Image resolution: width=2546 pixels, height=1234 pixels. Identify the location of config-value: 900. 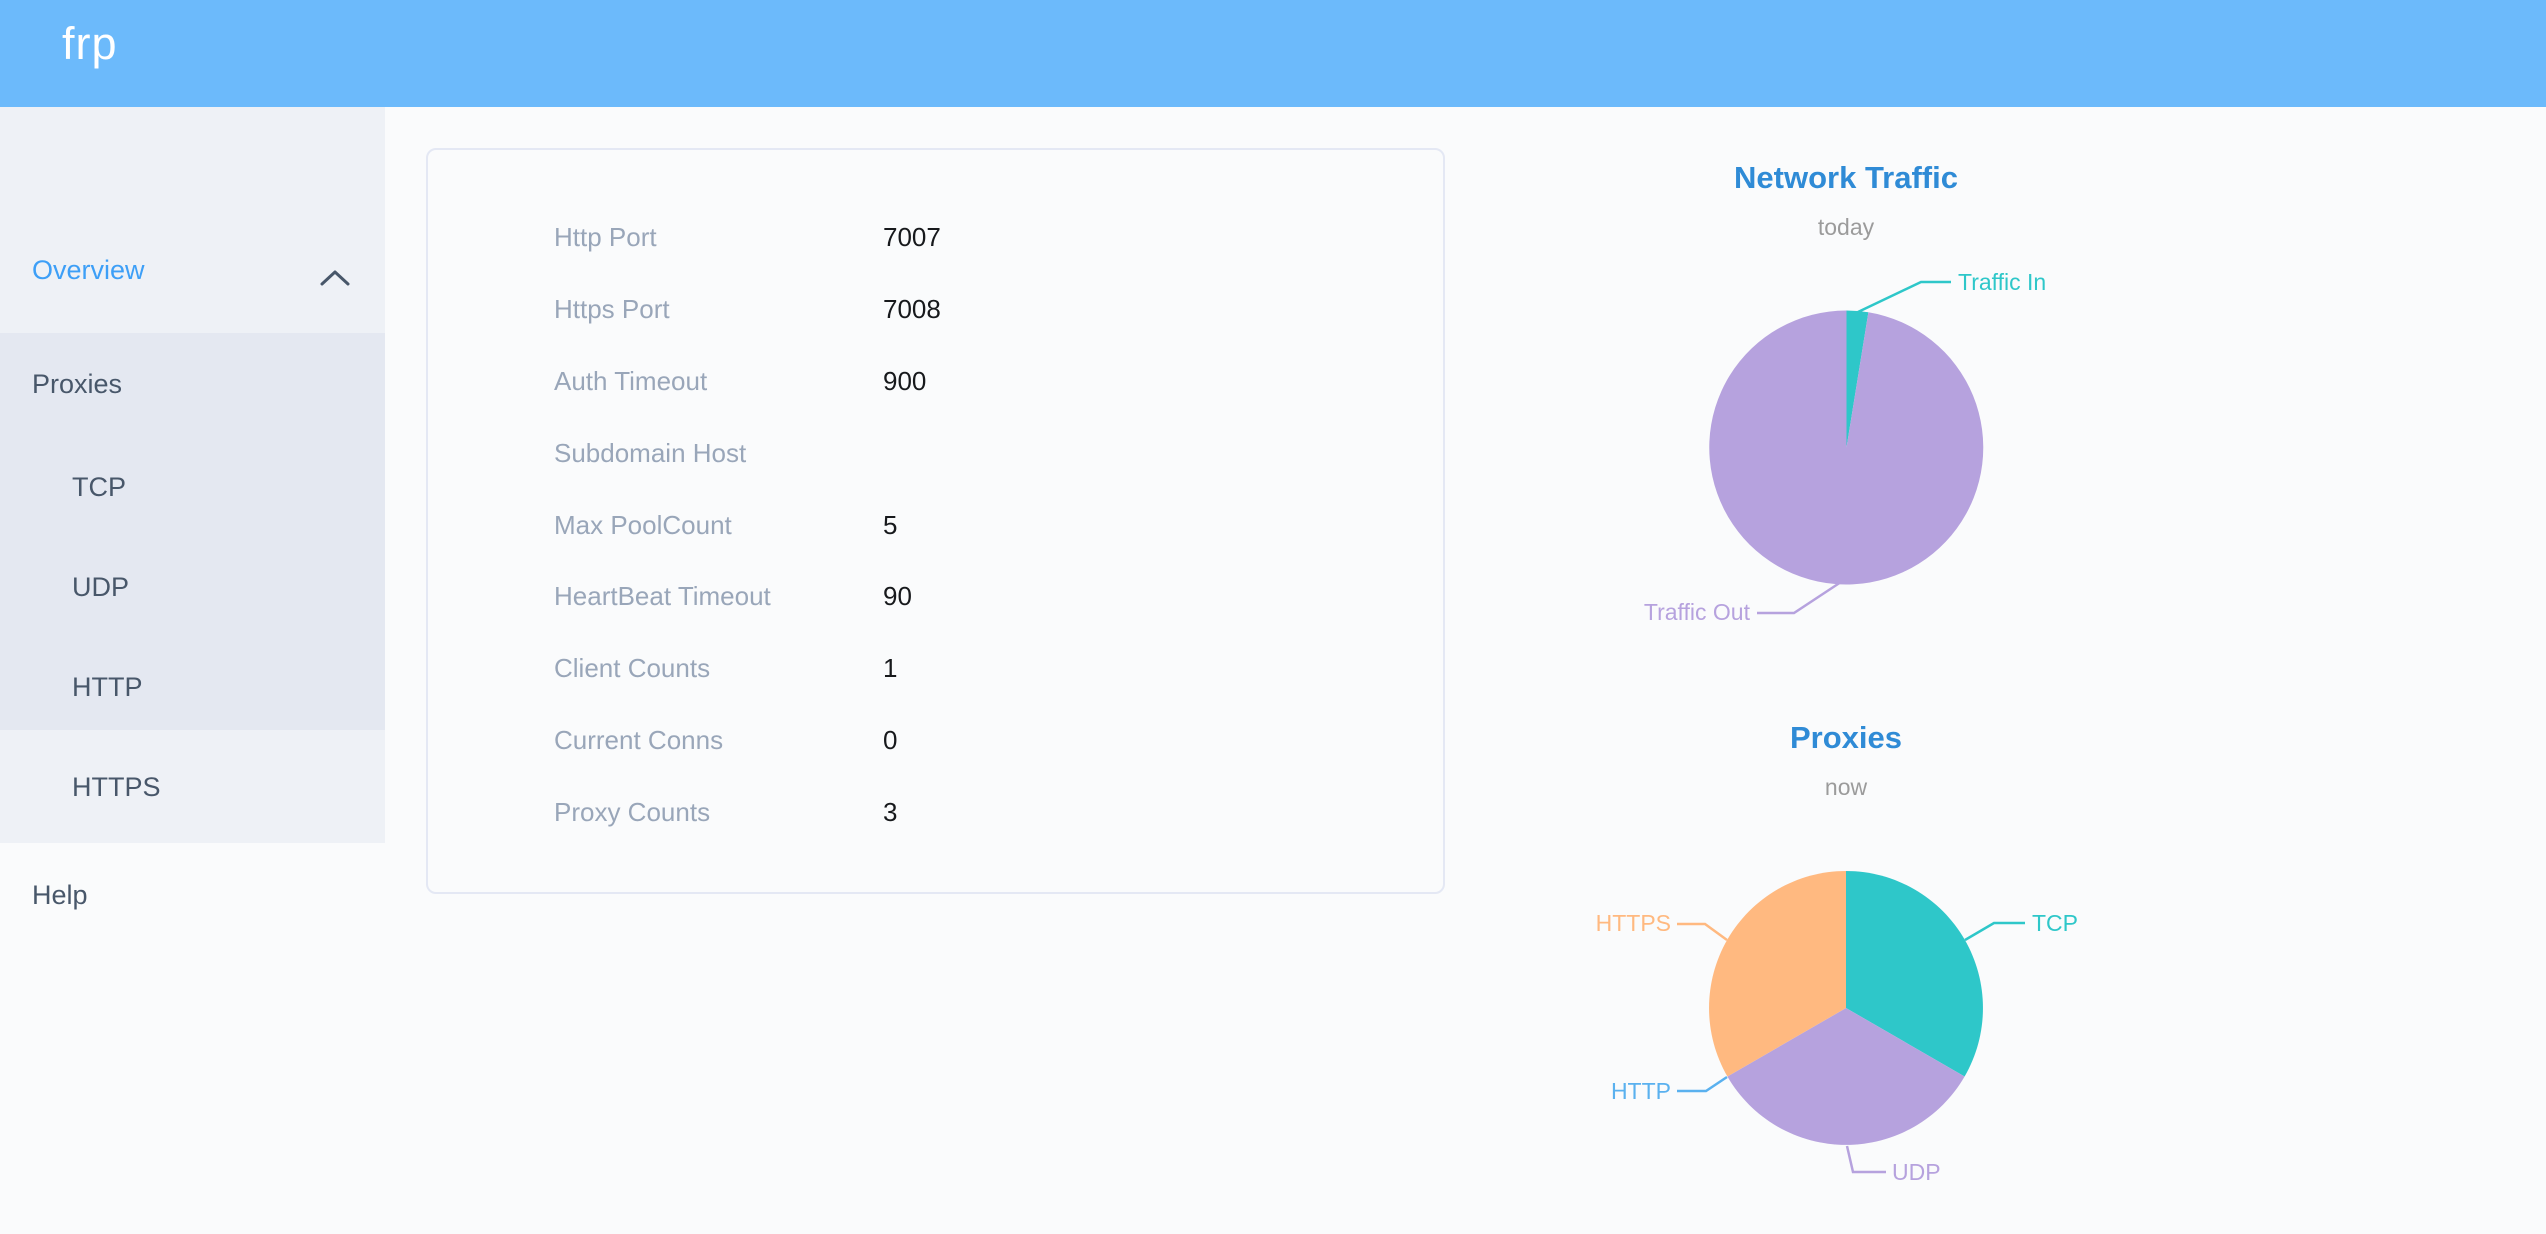
(905, 381).